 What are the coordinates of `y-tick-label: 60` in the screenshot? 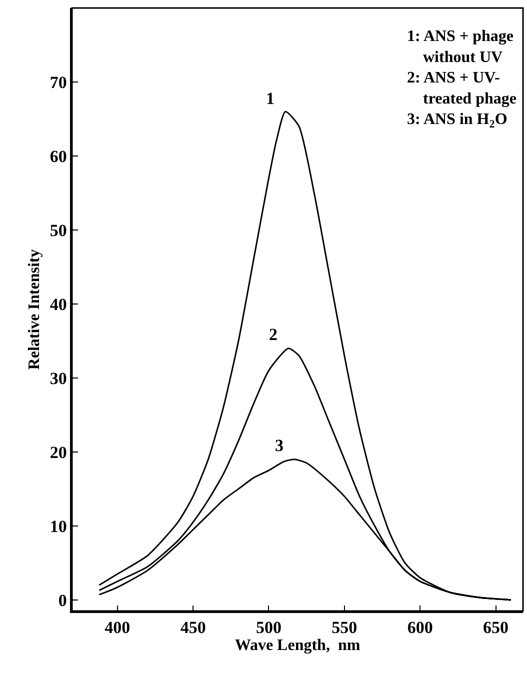 It's located at (58, 156).